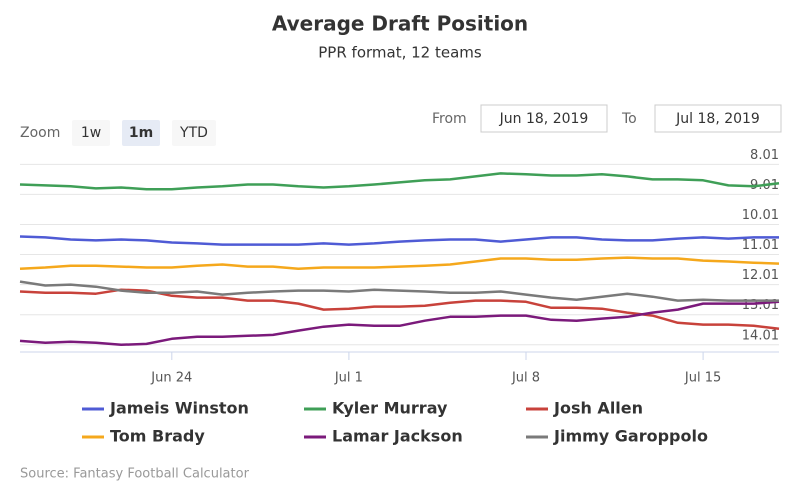  What do you see at coordinates (171, 378) in the screenshot?
I see `x-tick-label: Jun 24` at bounding box center [171, 378].